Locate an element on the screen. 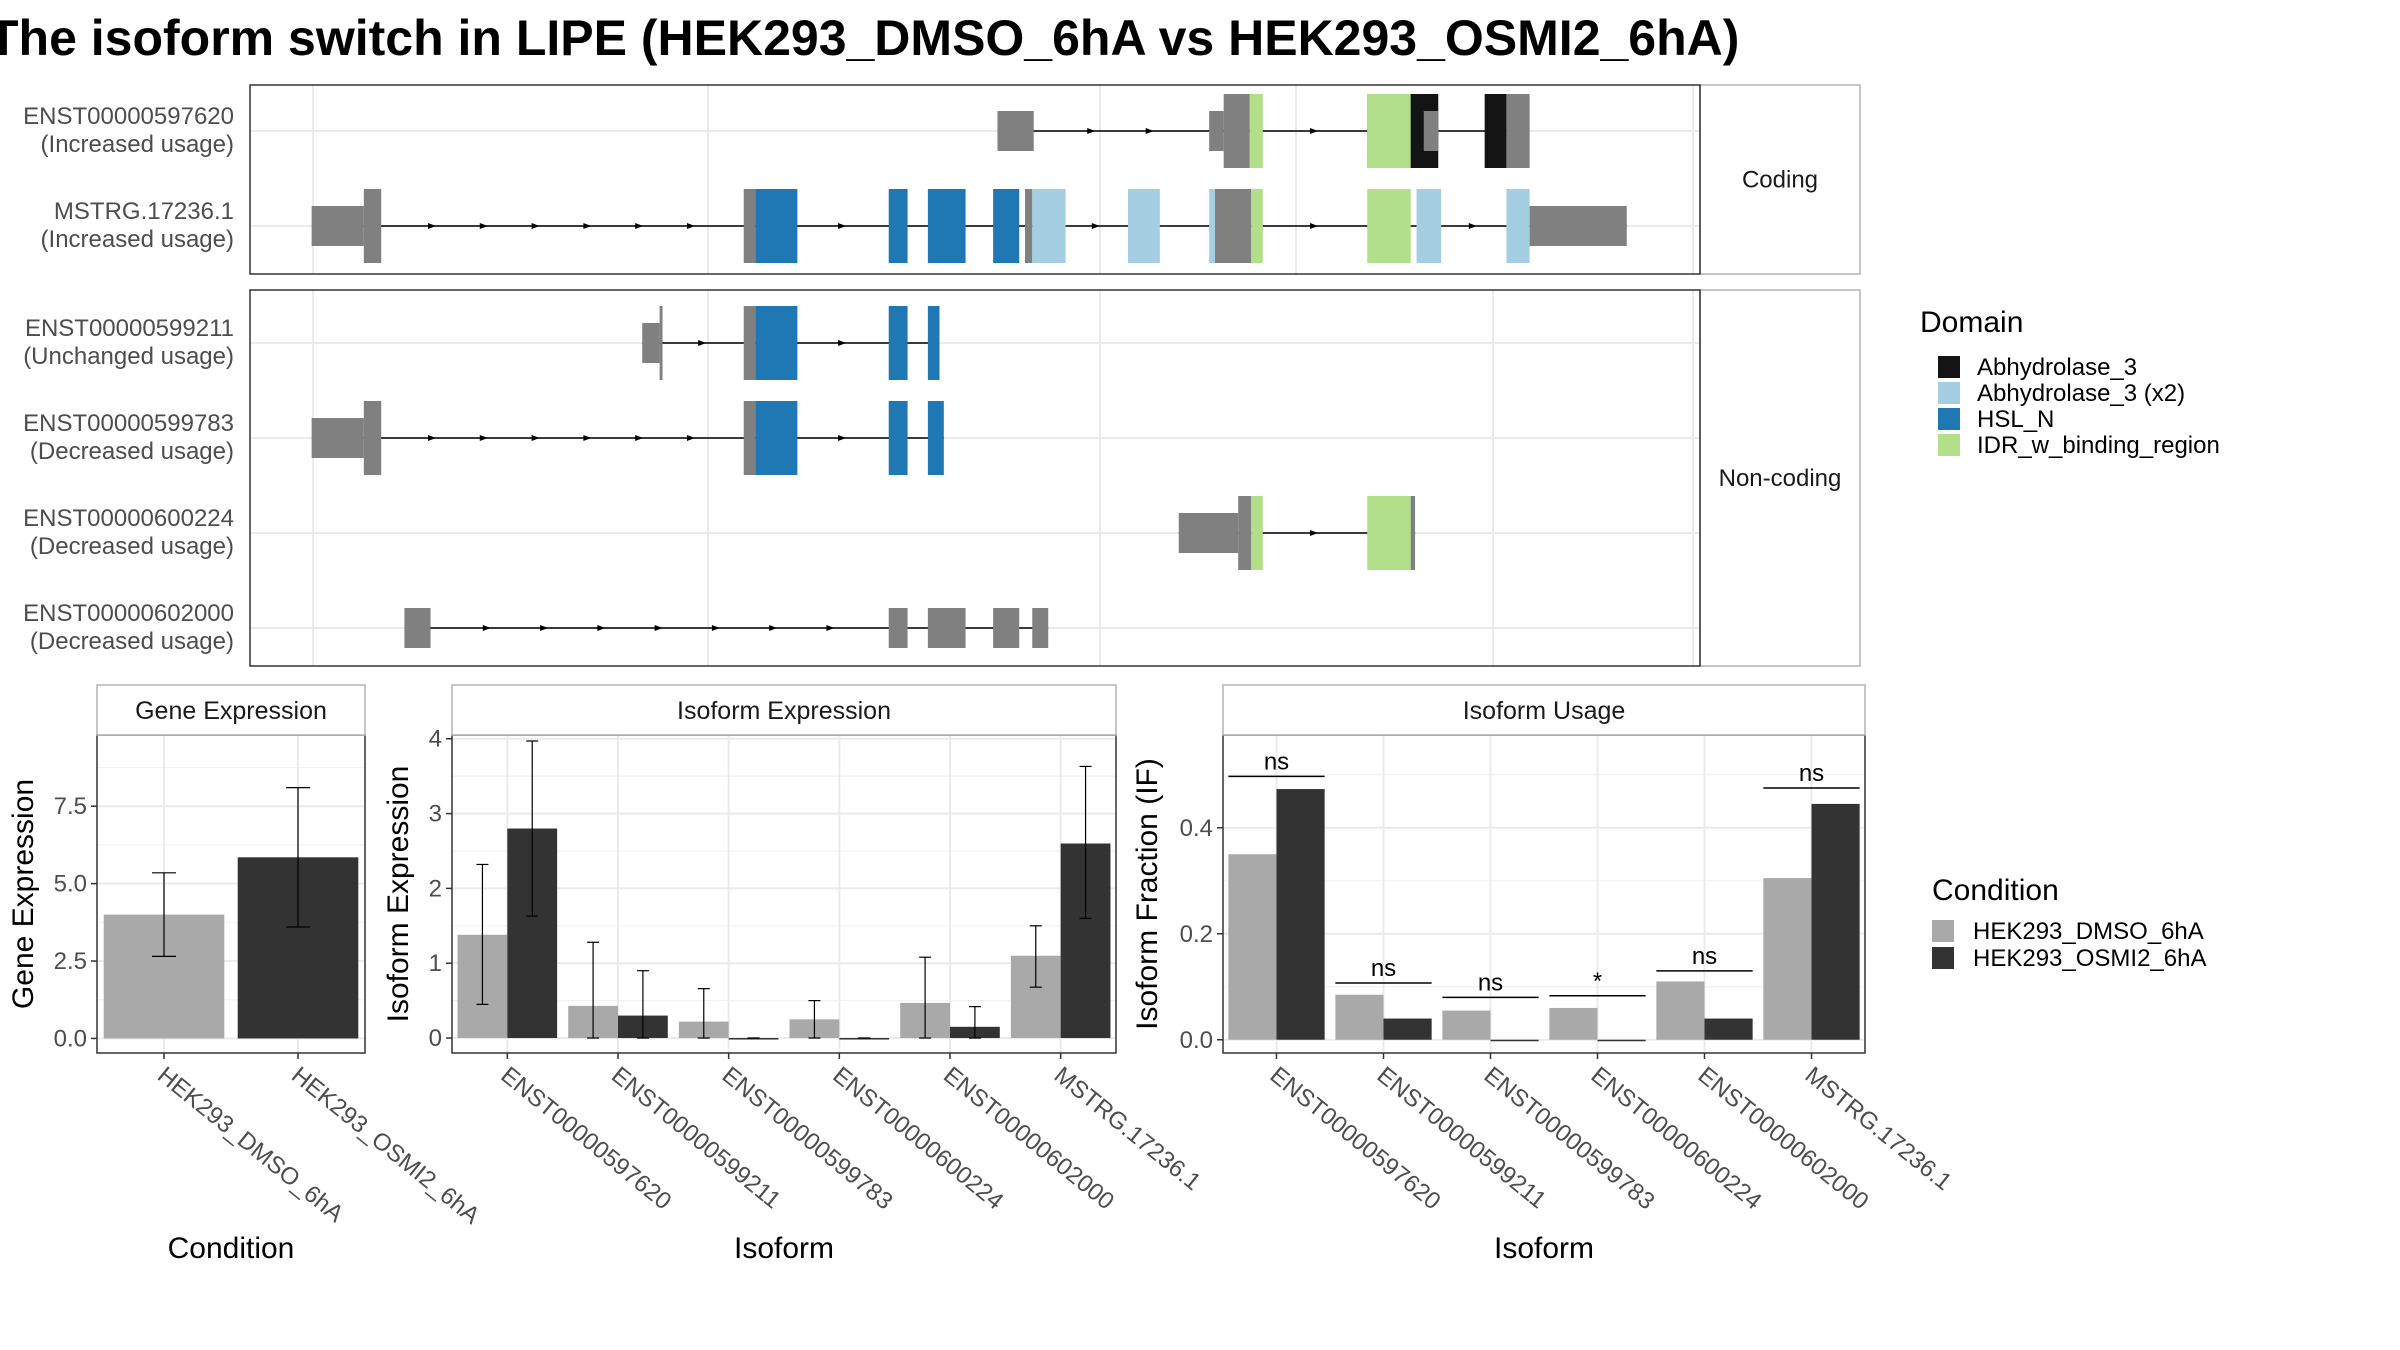 The image size is (2400, 1350). facet-label: Non-coding is located at coordinates (1780, 478).